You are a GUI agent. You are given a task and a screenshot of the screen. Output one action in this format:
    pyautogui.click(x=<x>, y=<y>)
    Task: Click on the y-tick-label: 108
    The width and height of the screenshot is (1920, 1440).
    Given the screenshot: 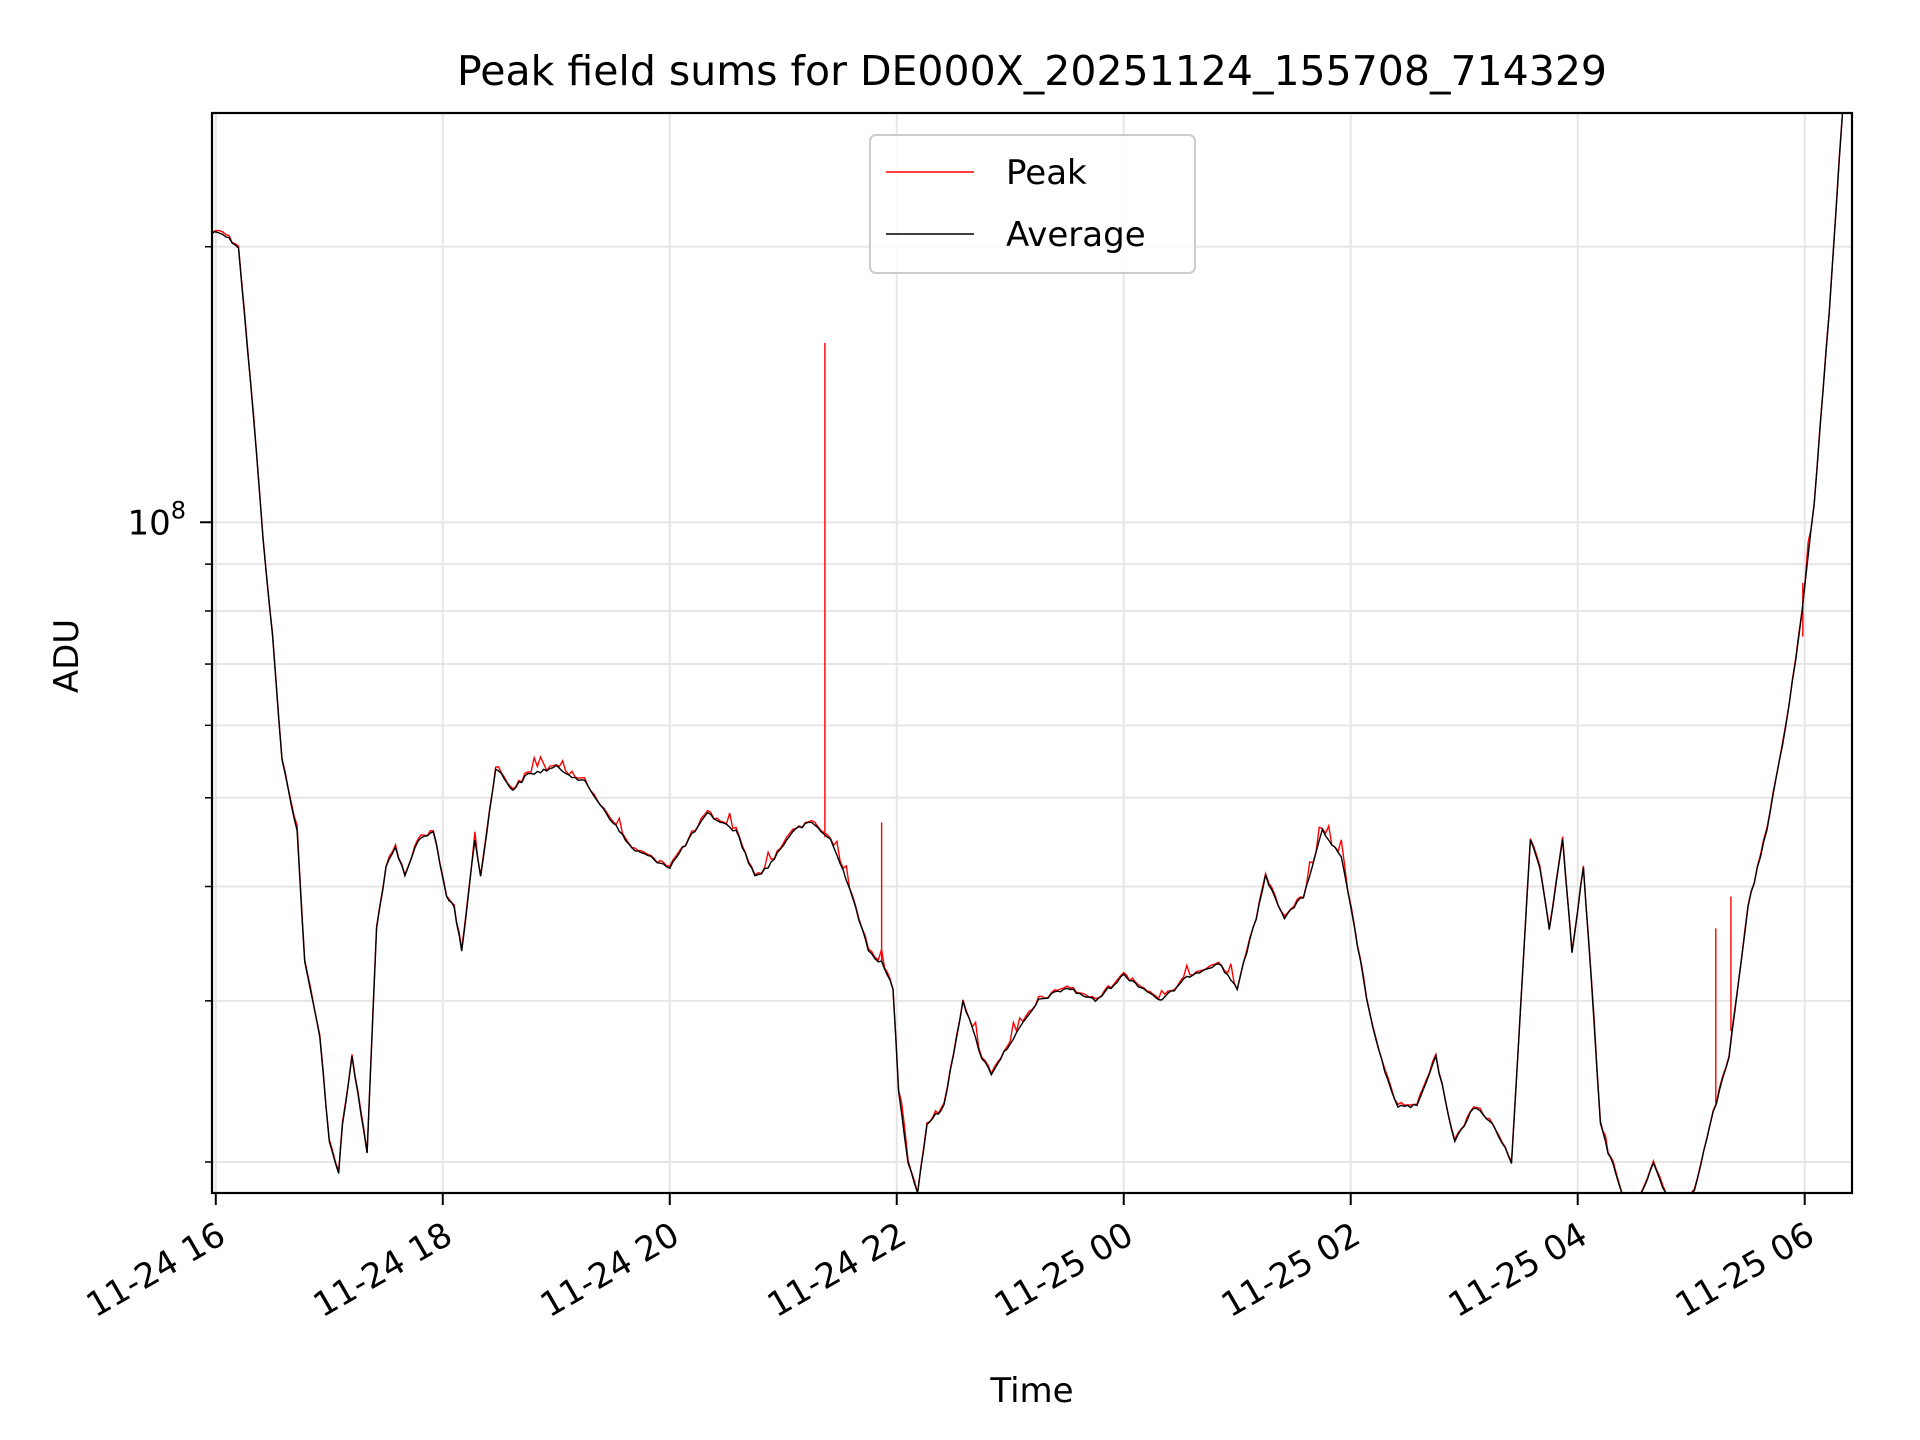 What is the action you would take?
    pyautogui.click(x=156, y=519)
    